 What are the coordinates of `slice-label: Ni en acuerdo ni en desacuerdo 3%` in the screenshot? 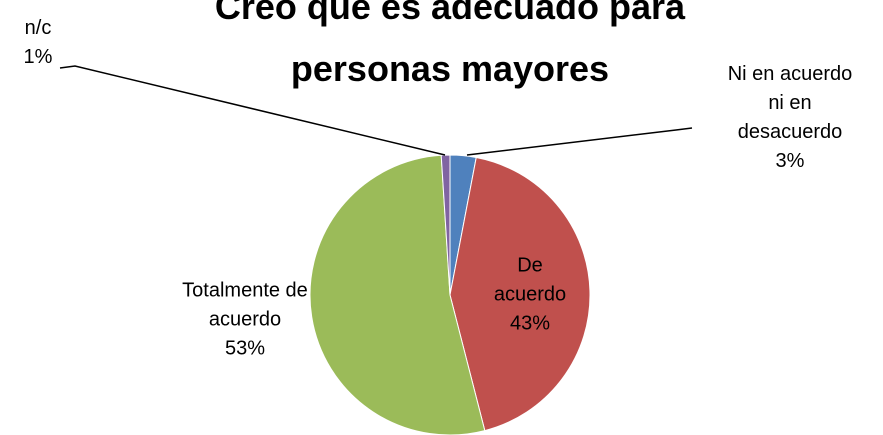 It's located at (790, 118).